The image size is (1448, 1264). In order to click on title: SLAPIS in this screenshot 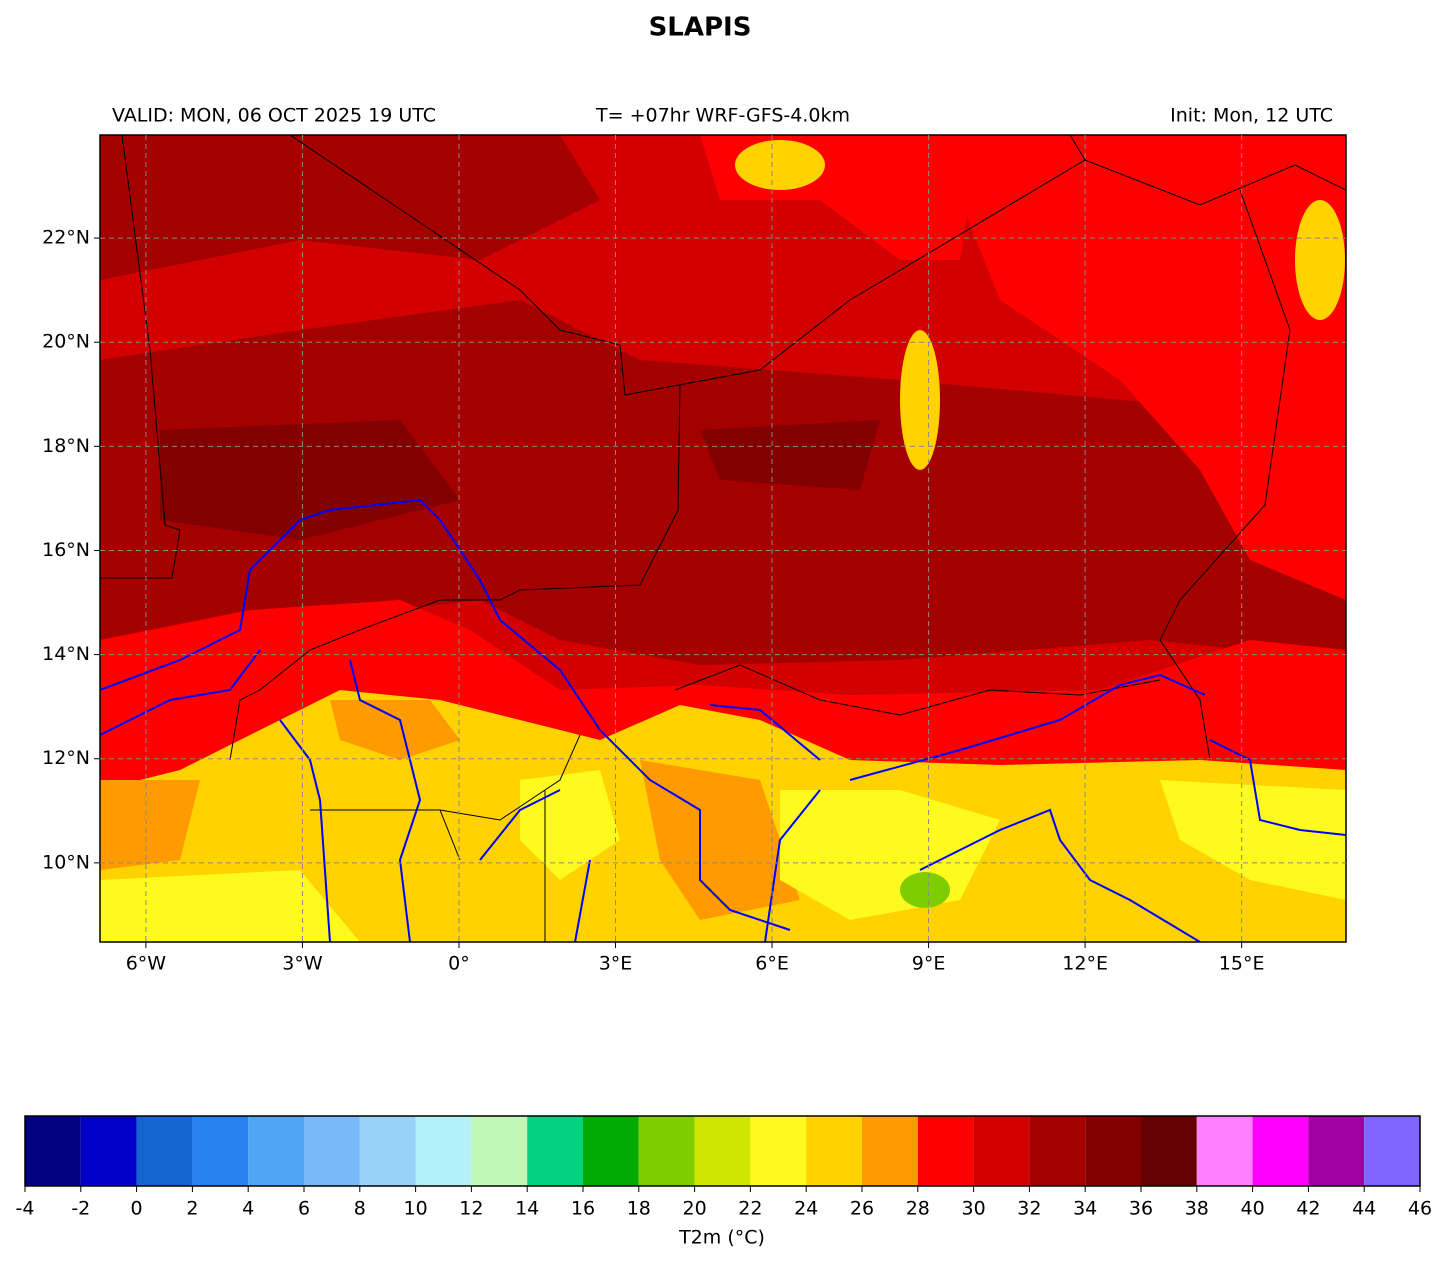, I will do `click(700, 28)`.